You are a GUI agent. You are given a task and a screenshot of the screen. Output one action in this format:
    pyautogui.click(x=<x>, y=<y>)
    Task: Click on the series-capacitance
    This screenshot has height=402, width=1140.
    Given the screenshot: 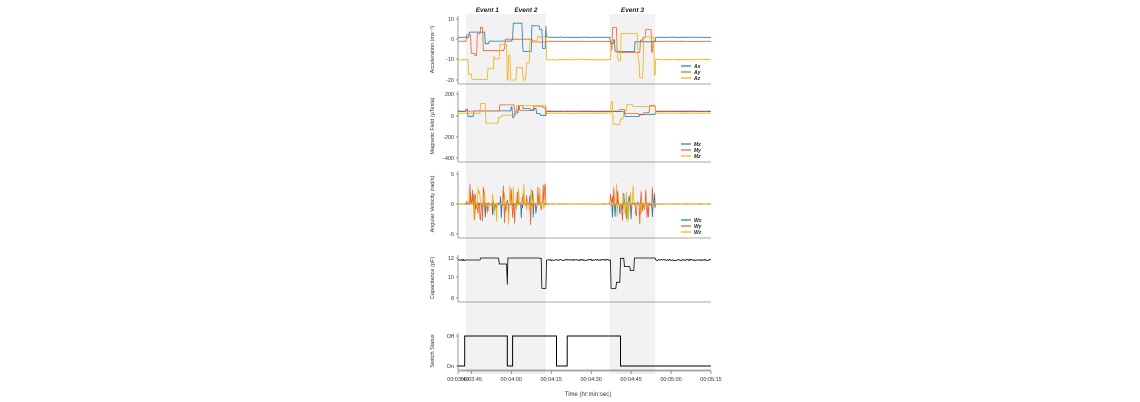 What is the action you would take?
    pyautogui.click(x=584, y=273)
    